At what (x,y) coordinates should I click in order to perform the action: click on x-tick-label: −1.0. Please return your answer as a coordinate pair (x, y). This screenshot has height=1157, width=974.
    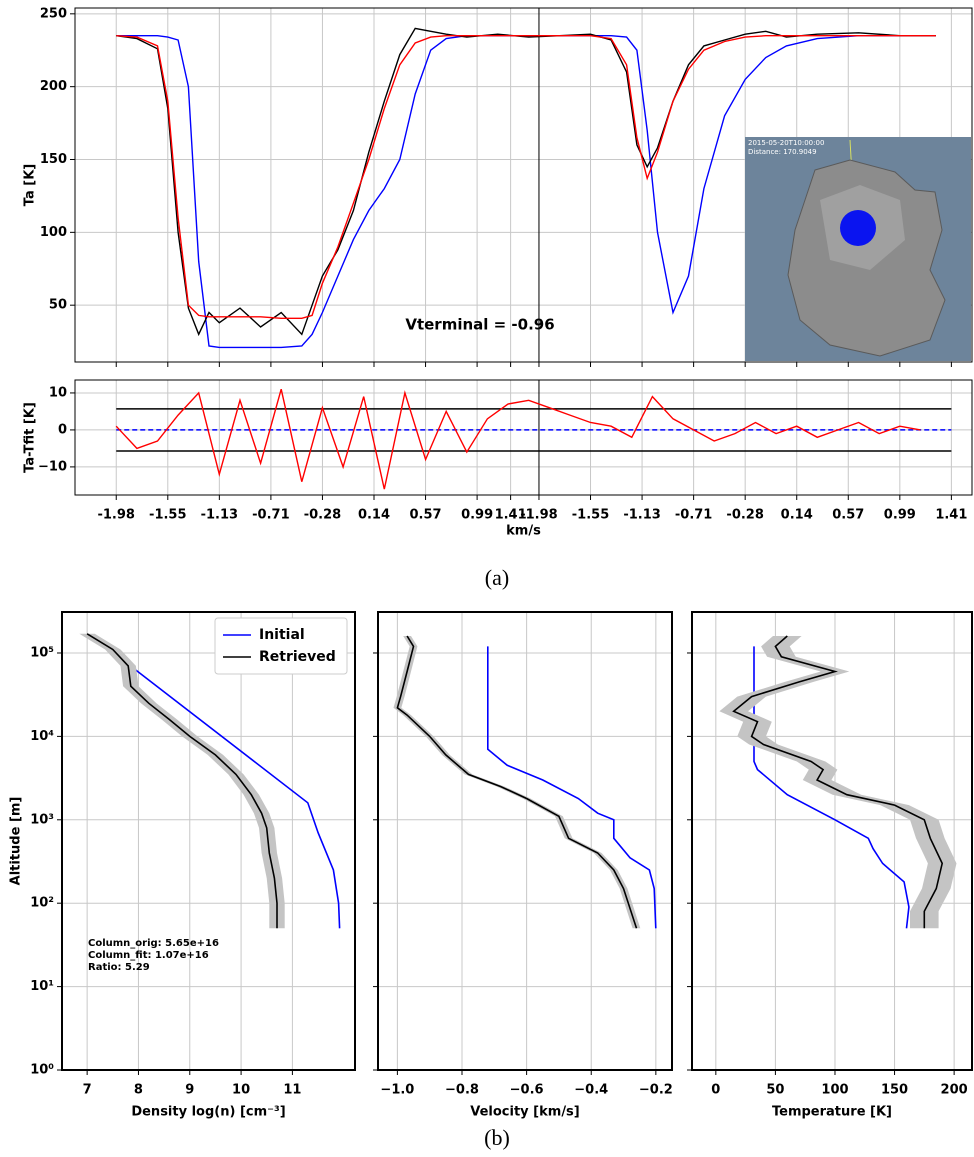
    Looking at the image, I should click on (397, 1090).